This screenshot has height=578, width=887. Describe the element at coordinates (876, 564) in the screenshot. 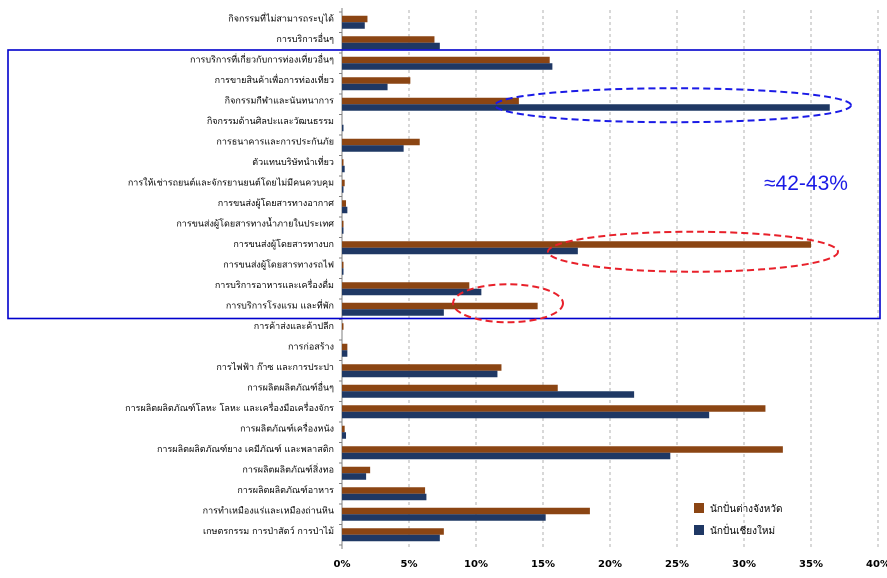

I see `x-tick-label: 40%` at that location.